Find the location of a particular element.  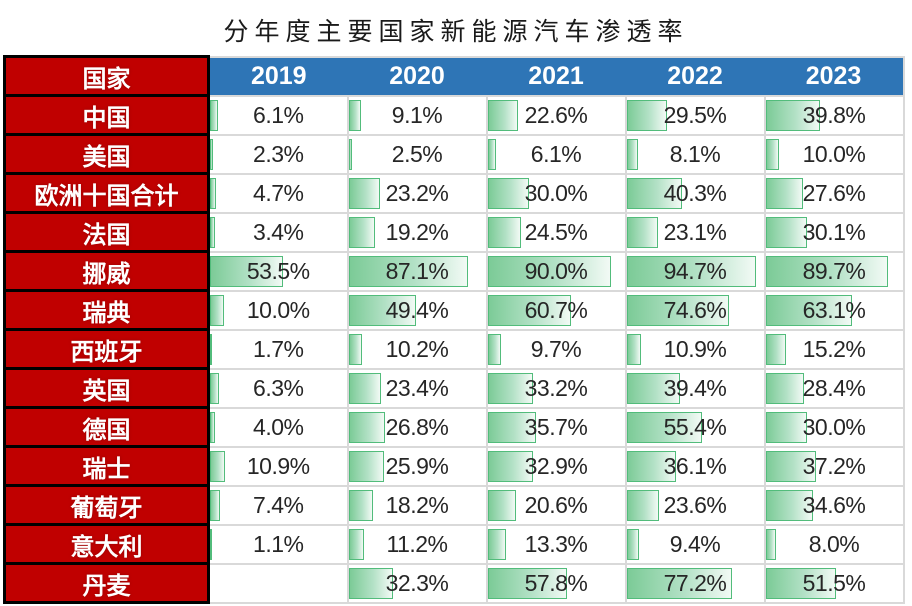

value-label: 18.2% is located at coordinates (417, 504).